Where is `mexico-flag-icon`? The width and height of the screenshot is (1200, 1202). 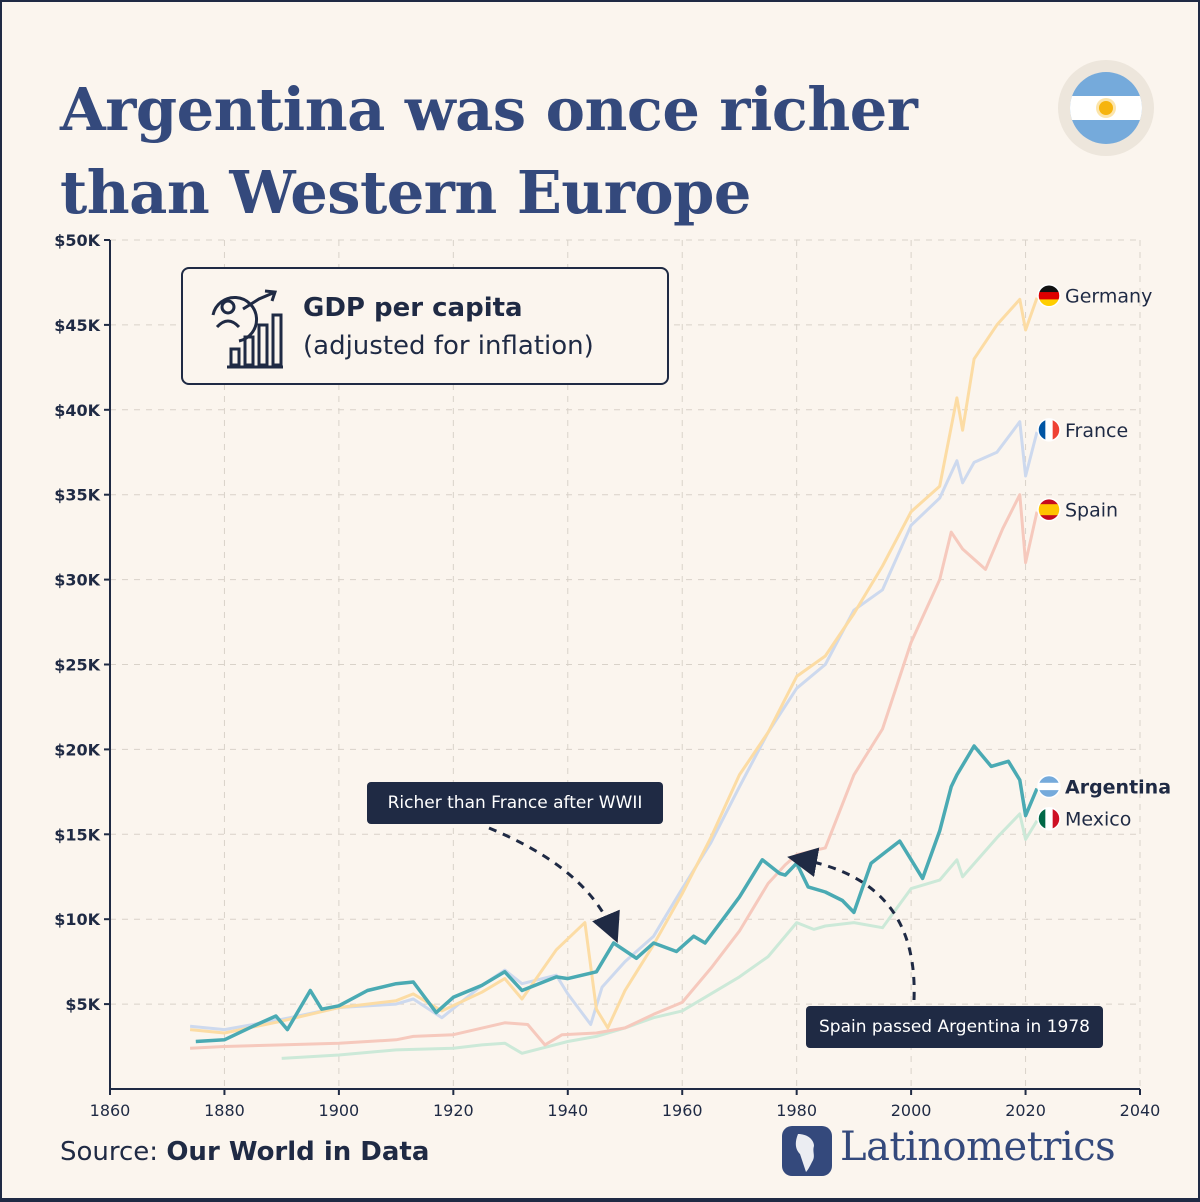 mexico-flag-icon is located at coordinates (1049, 818).